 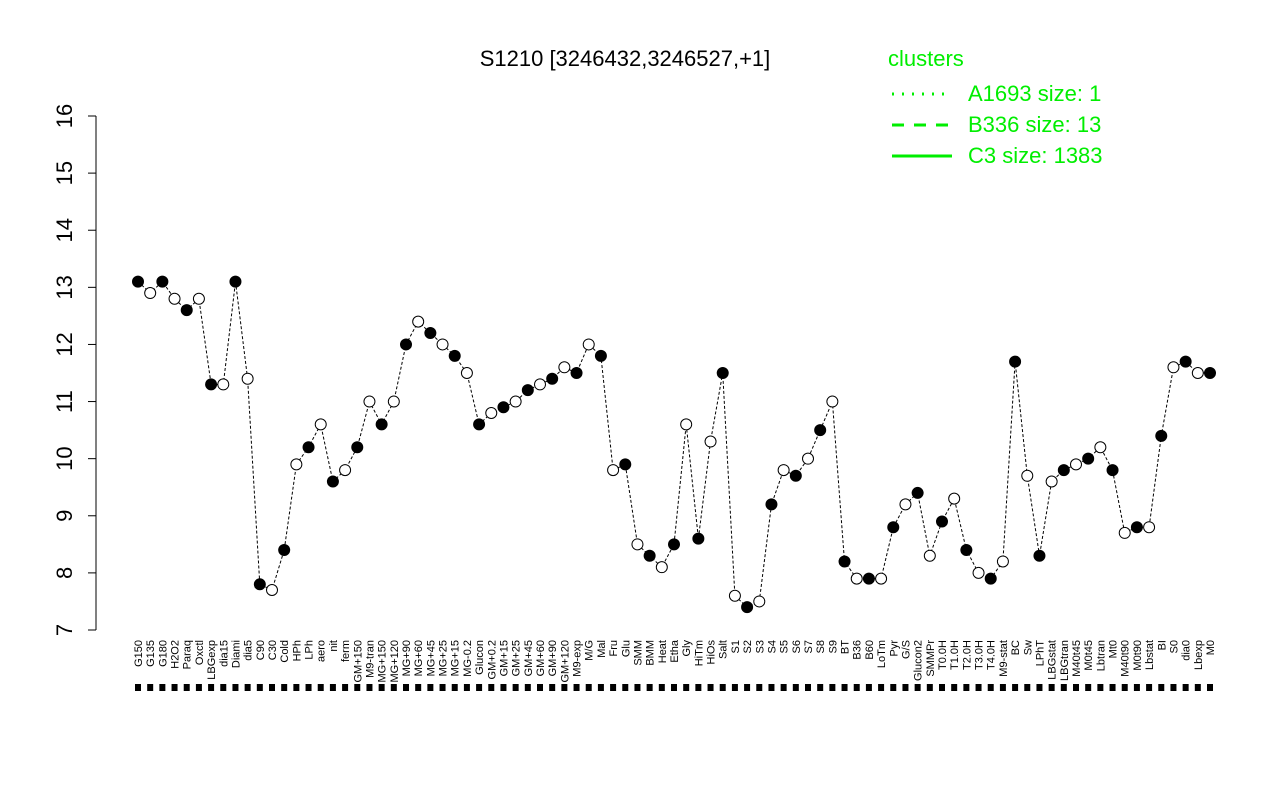 I want to click on x-tick-label: M0t45, so click(x=1089, y=655).